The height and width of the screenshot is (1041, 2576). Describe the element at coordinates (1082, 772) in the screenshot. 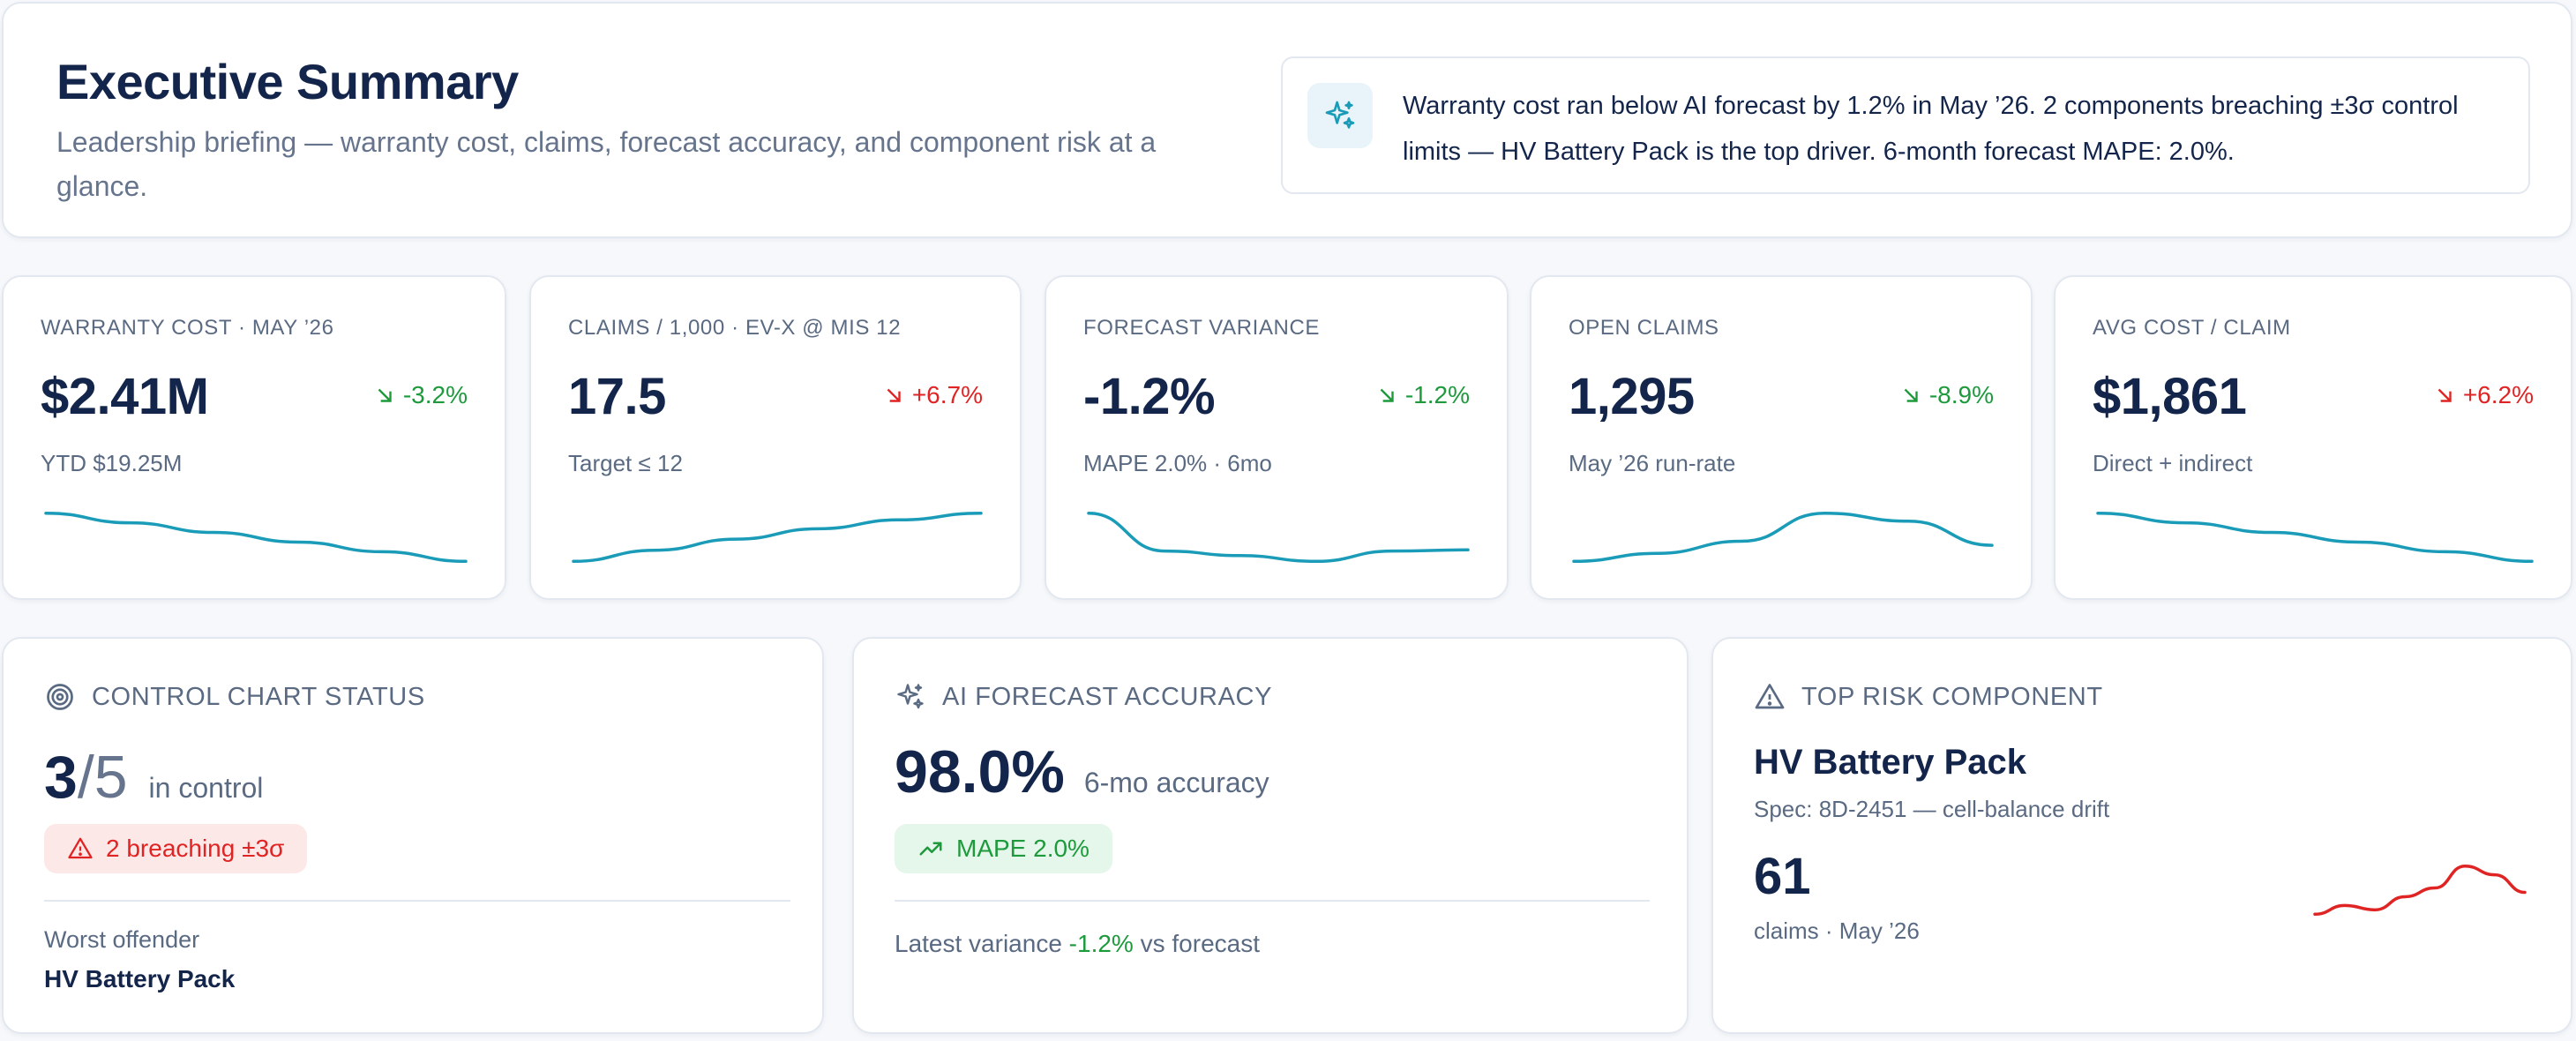

I see `accuracy-summary: 98.0% 6-mo accuracy` at that location.